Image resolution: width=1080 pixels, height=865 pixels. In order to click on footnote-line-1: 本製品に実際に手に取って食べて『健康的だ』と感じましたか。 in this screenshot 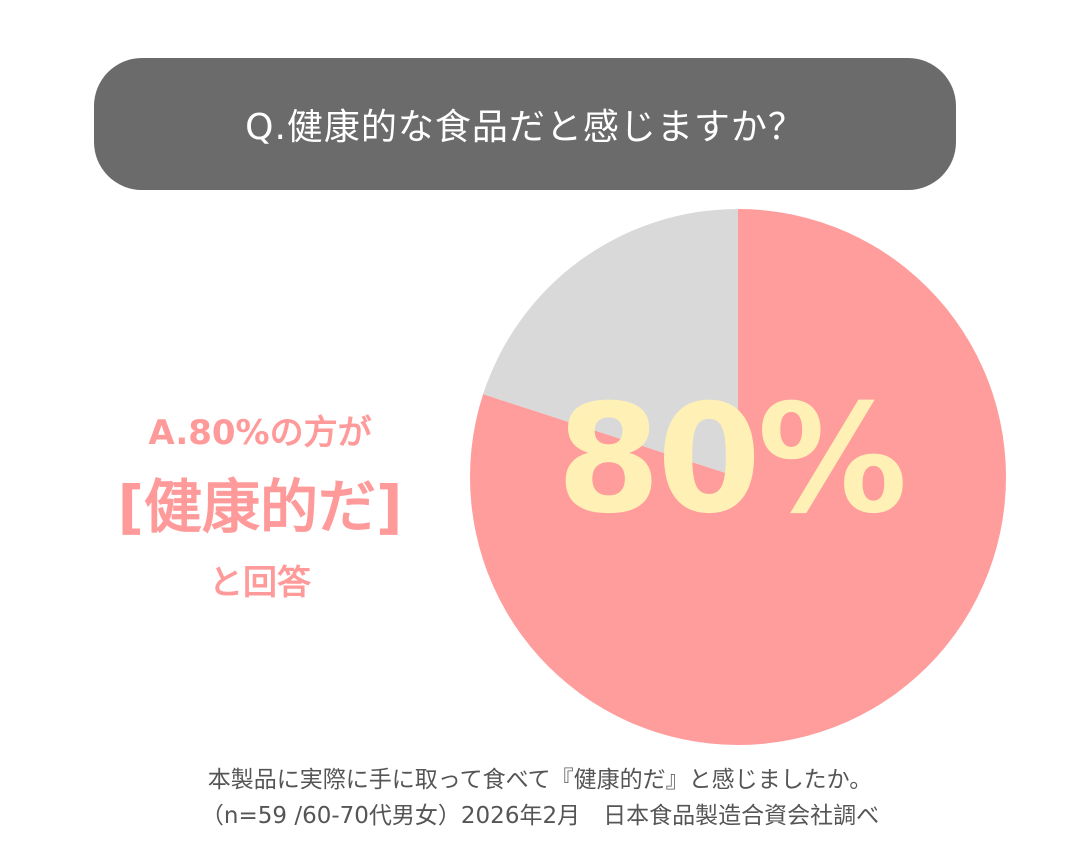, I will do `click(540, 780)`.